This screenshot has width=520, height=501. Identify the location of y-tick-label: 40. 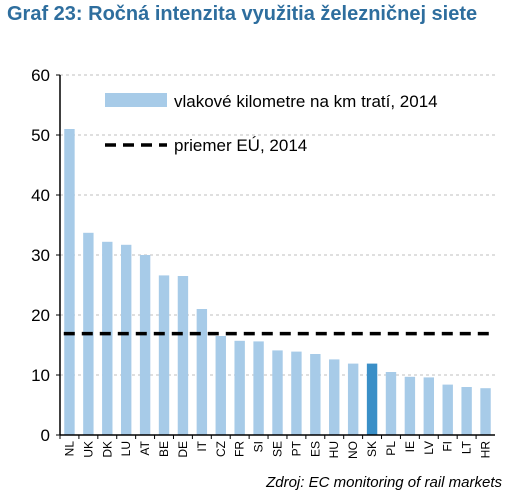
(40, 195).